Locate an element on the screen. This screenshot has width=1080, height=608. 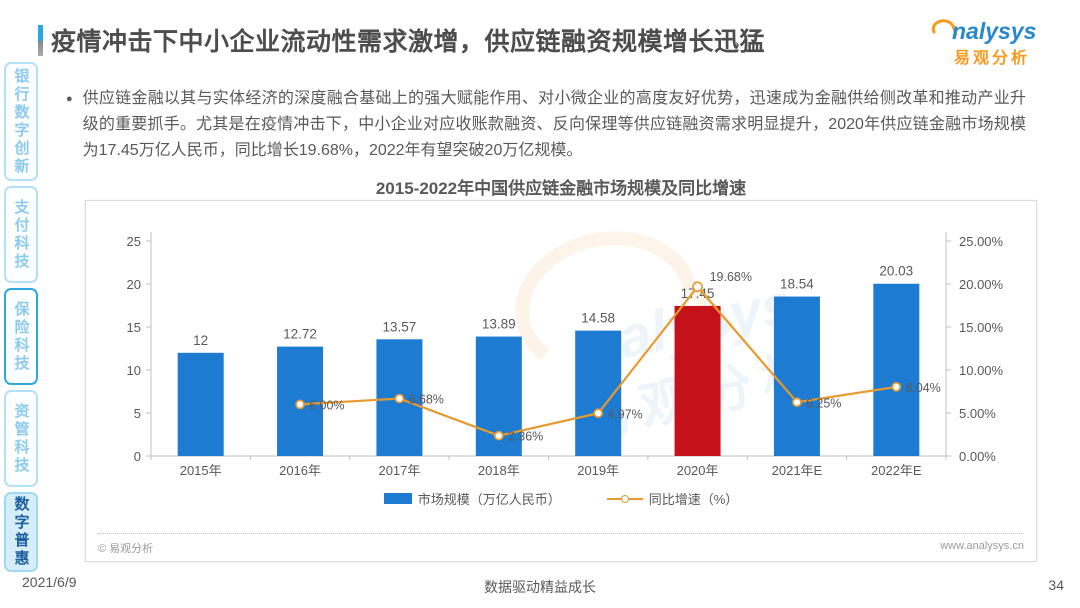
svg-text: 13.89 is located at coordinates (499, 324).